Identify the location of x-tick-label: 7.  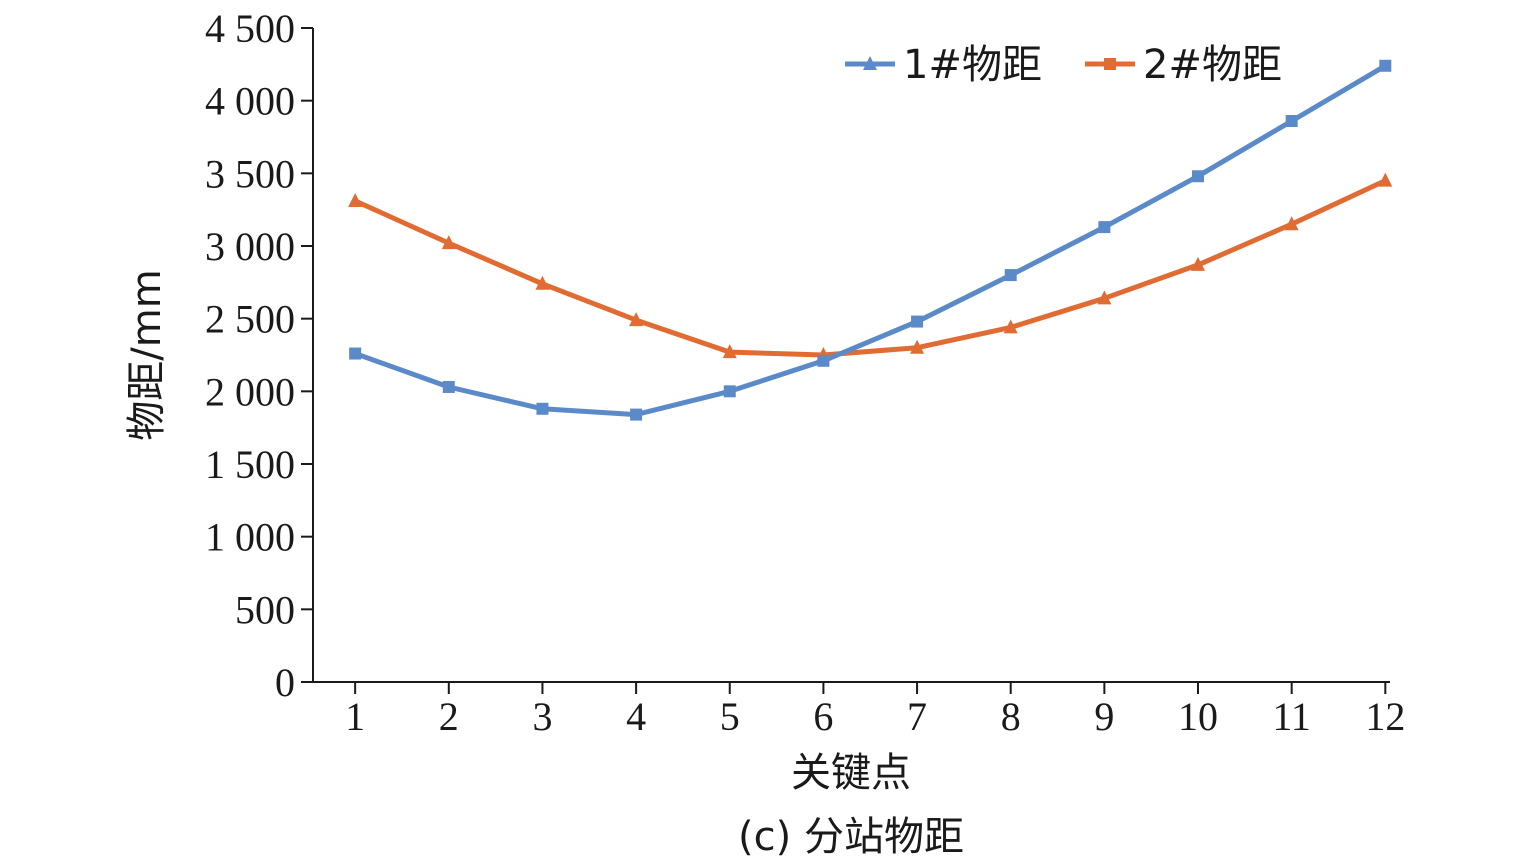
(917, 716).